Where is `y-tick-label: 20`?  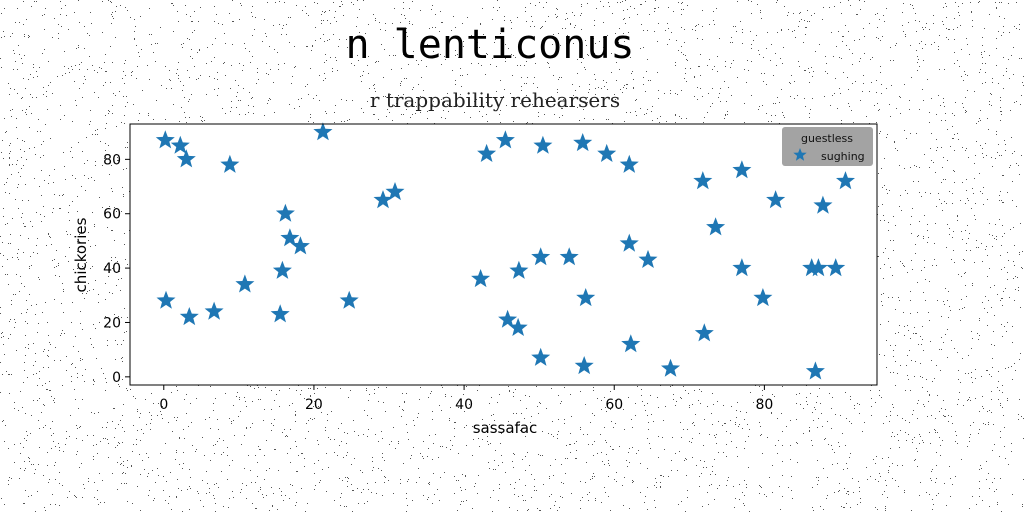 y-tick-label: 20 is located at coordinates (112, 323).